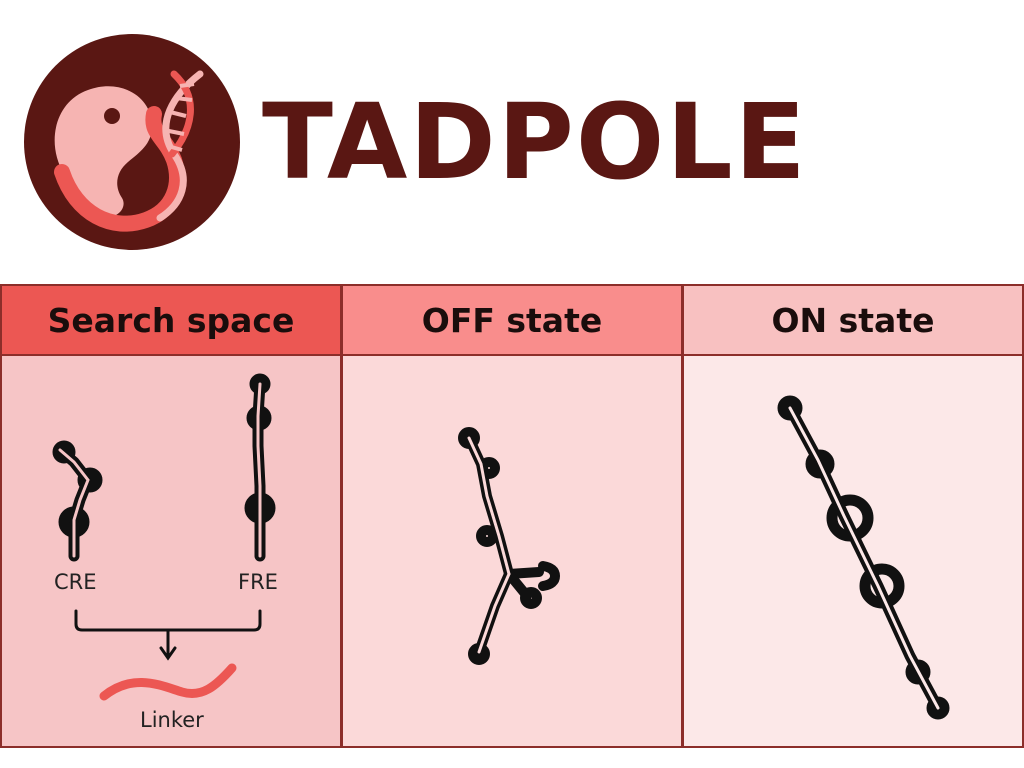 The height and width of the screenshot is (768, 1024). I want to click on panel-header-search-space: Search space, so click(171, 320).